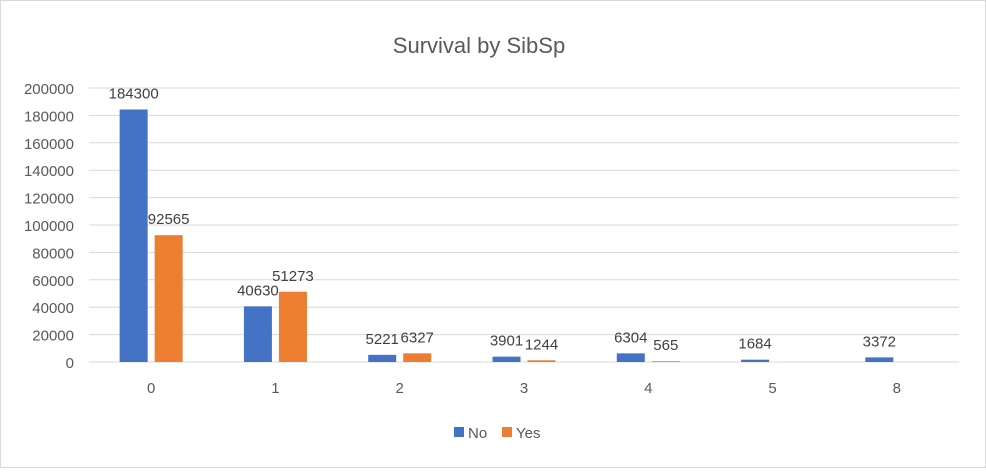 The height and width of the screenshot is (472, 986). I want to click on legend-swatch-no, so click(459, 432).